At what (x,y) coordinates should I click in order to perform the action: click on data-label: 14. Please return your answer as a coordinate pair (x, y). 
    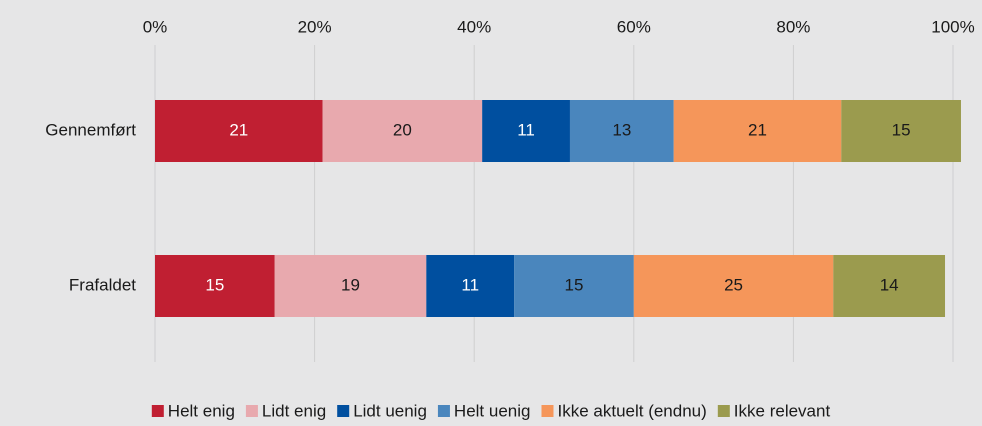
    Looking at the image, I should click on (889, 284).